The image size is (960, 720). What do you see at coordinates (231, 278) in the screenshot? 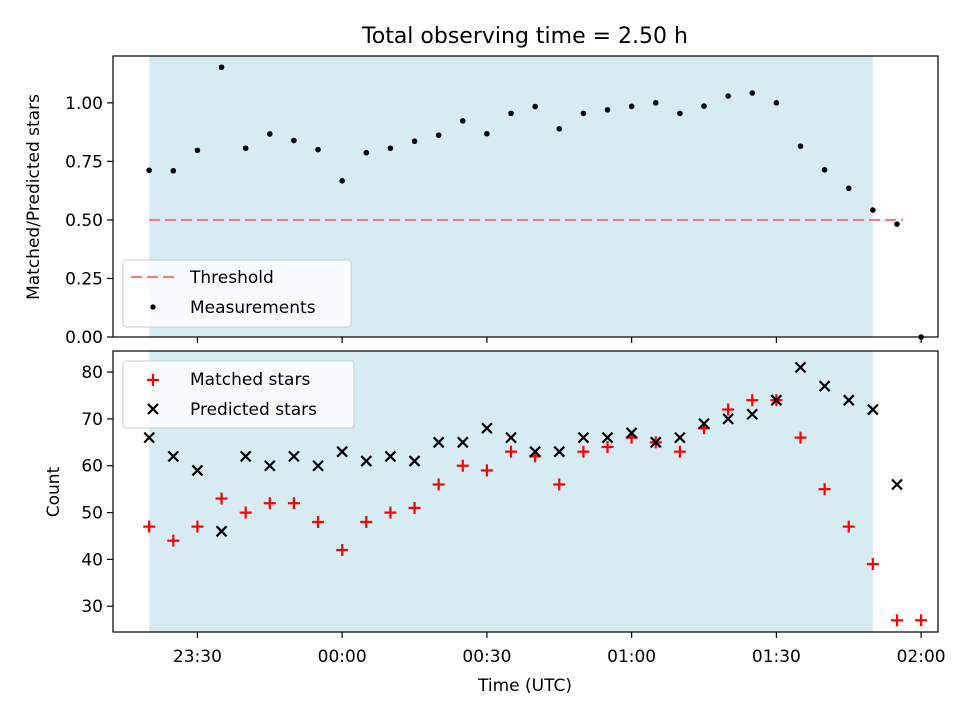
I see `legend-threshold-label: Threshold` at bounding box center [231, 278].